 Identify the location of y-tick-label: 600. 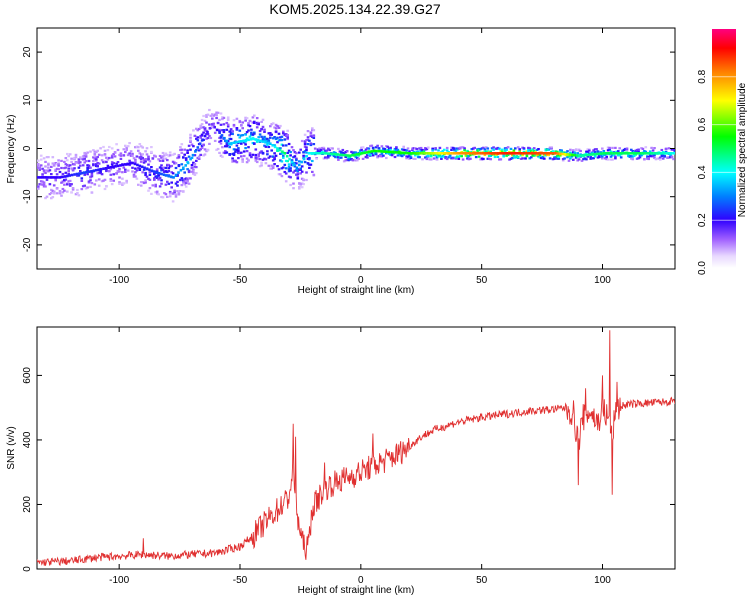
(27, 375).